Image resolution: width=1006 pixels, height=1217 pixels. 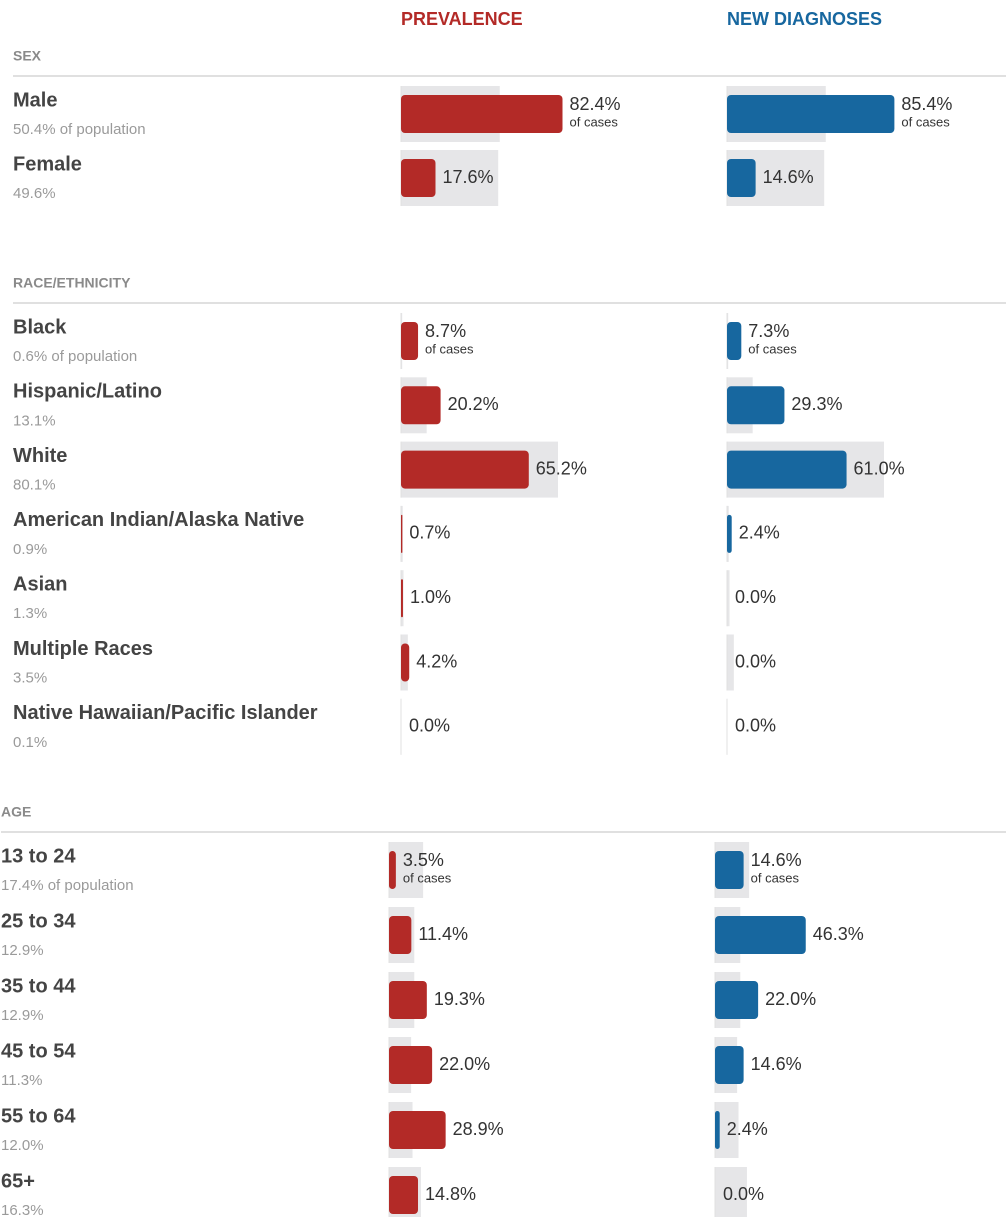 I want to click on row-label: 25 to 34, so click(x=38, y=921).